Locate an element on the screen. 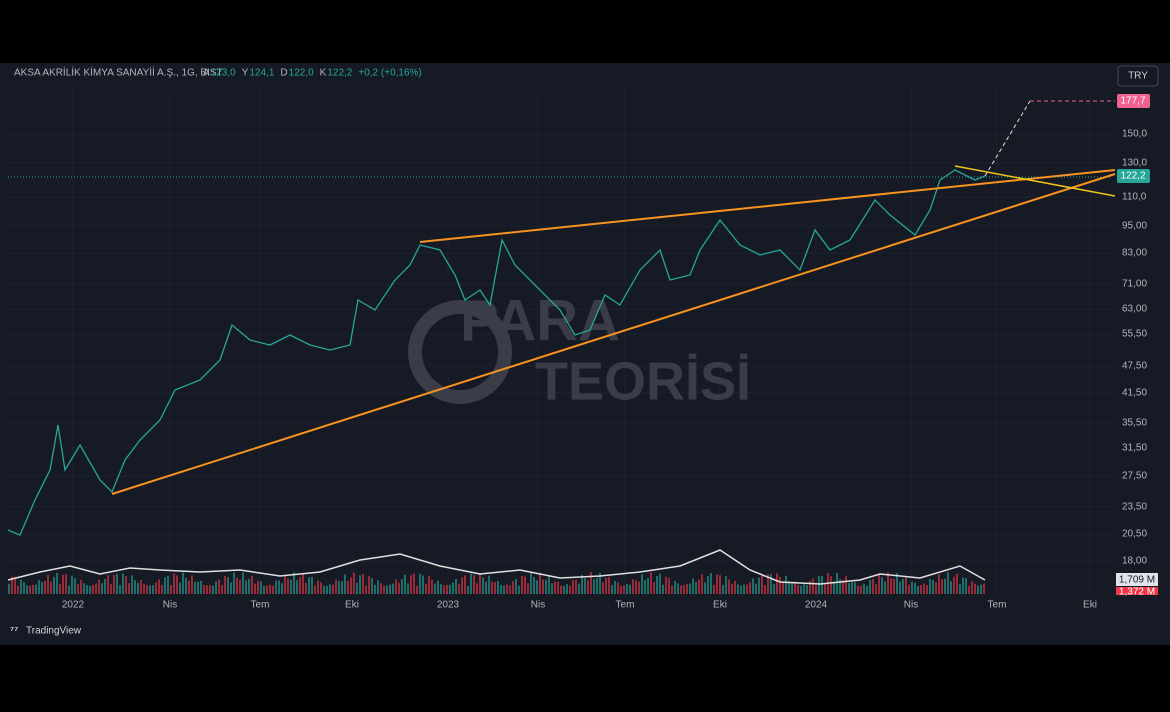 This screenshot has height=712, width=1170. time-label: 2022 is located at coordinates (73, 605).